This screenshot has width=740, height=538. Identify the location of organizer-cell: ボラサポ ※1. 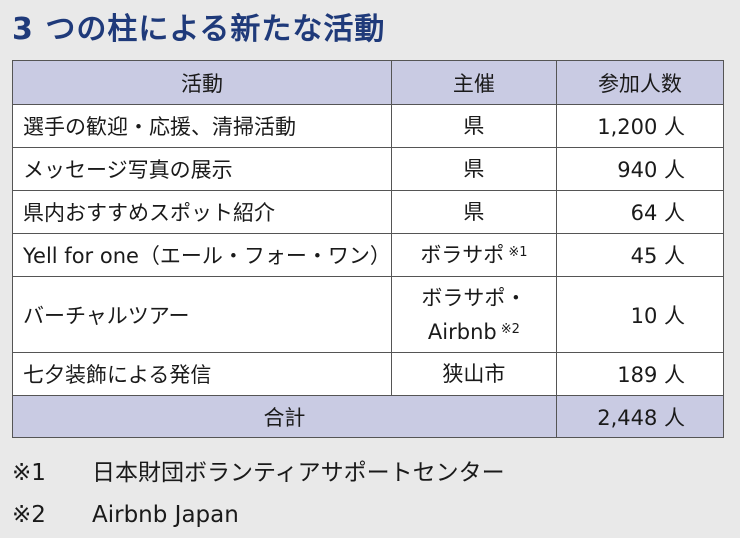
(473, 255).